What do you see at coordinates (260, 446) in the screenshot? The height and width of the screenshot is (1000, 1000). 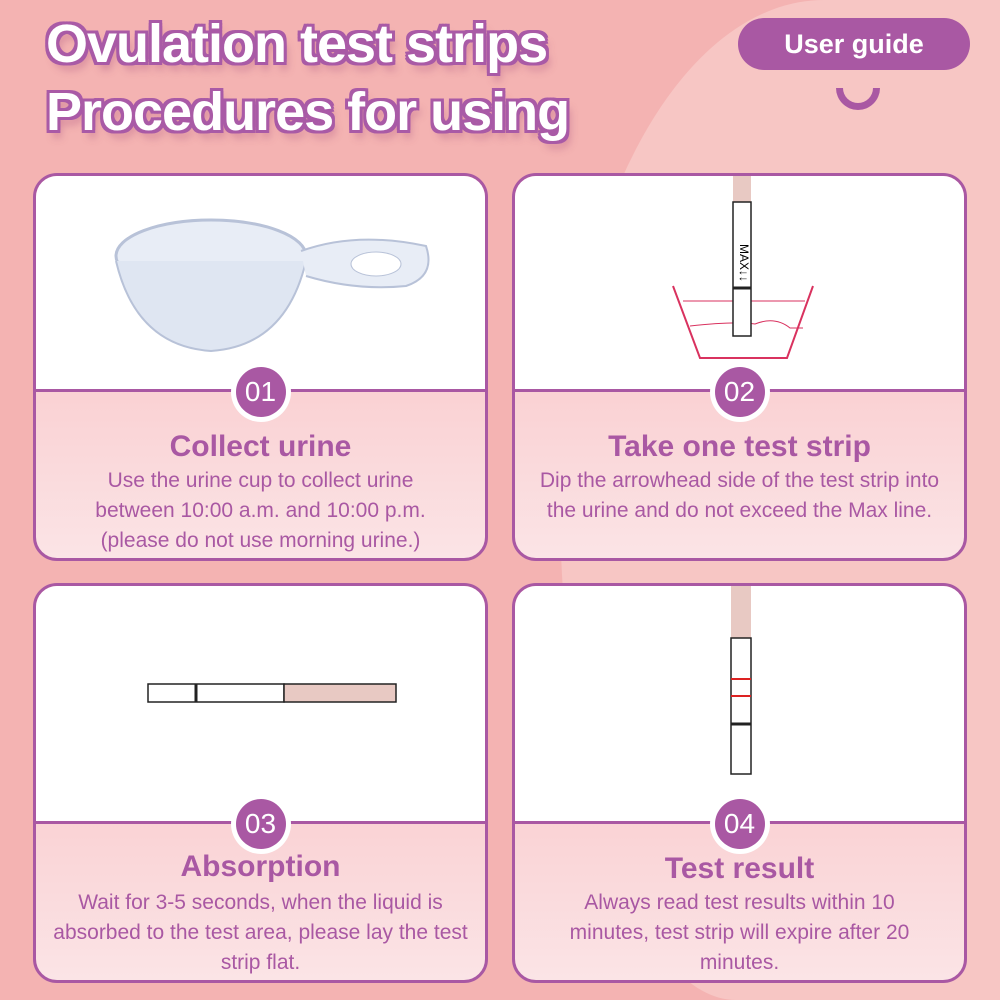 I see `step-title: Collect urine` at bounding box center [260, 446].